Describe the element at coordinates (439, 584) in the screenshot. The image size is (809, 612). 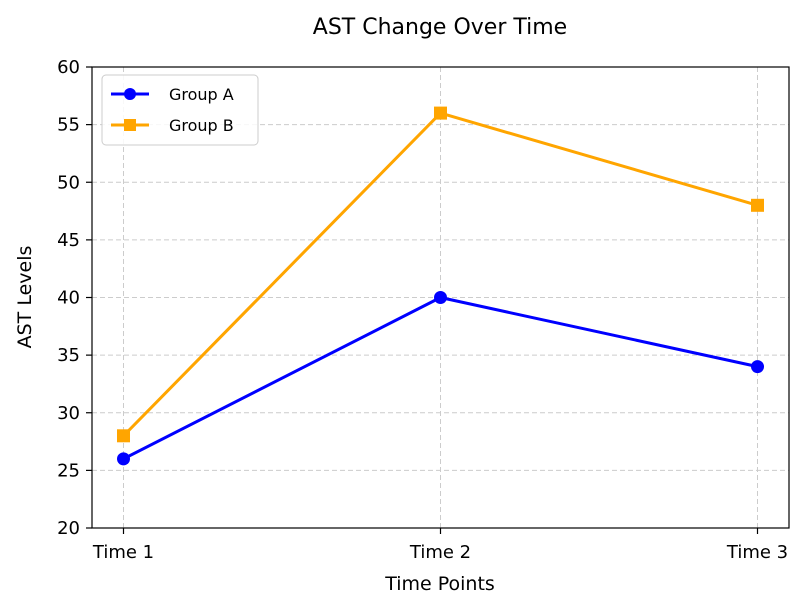
I see `x-axis-label: Time Points` at that location.